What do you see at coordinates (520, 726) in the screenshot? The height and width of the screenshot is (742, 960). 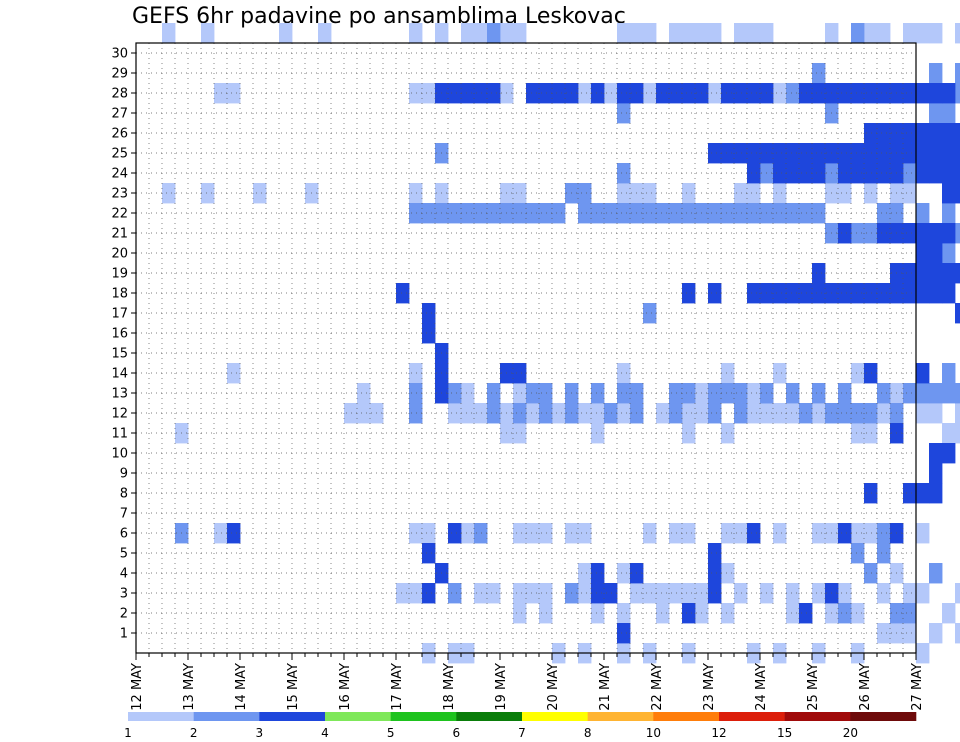 I see `color-legend: 1 2 3 4 5 6 7 8 10 12 15 20` at bounding box center [520, 726].